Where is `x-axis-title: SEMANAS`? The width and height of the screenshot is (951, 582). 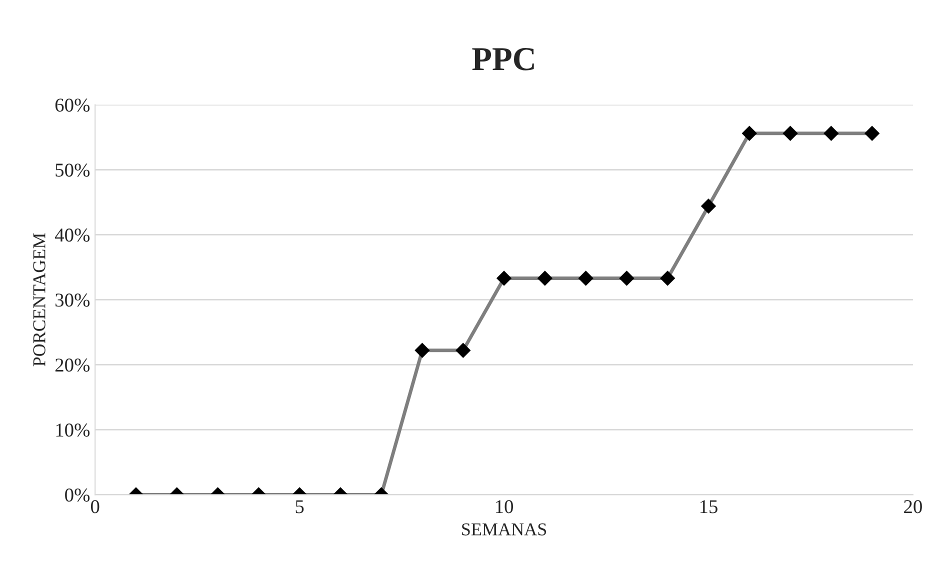
x-axis-title: SEMANAS is located at coordinates (504, 529).